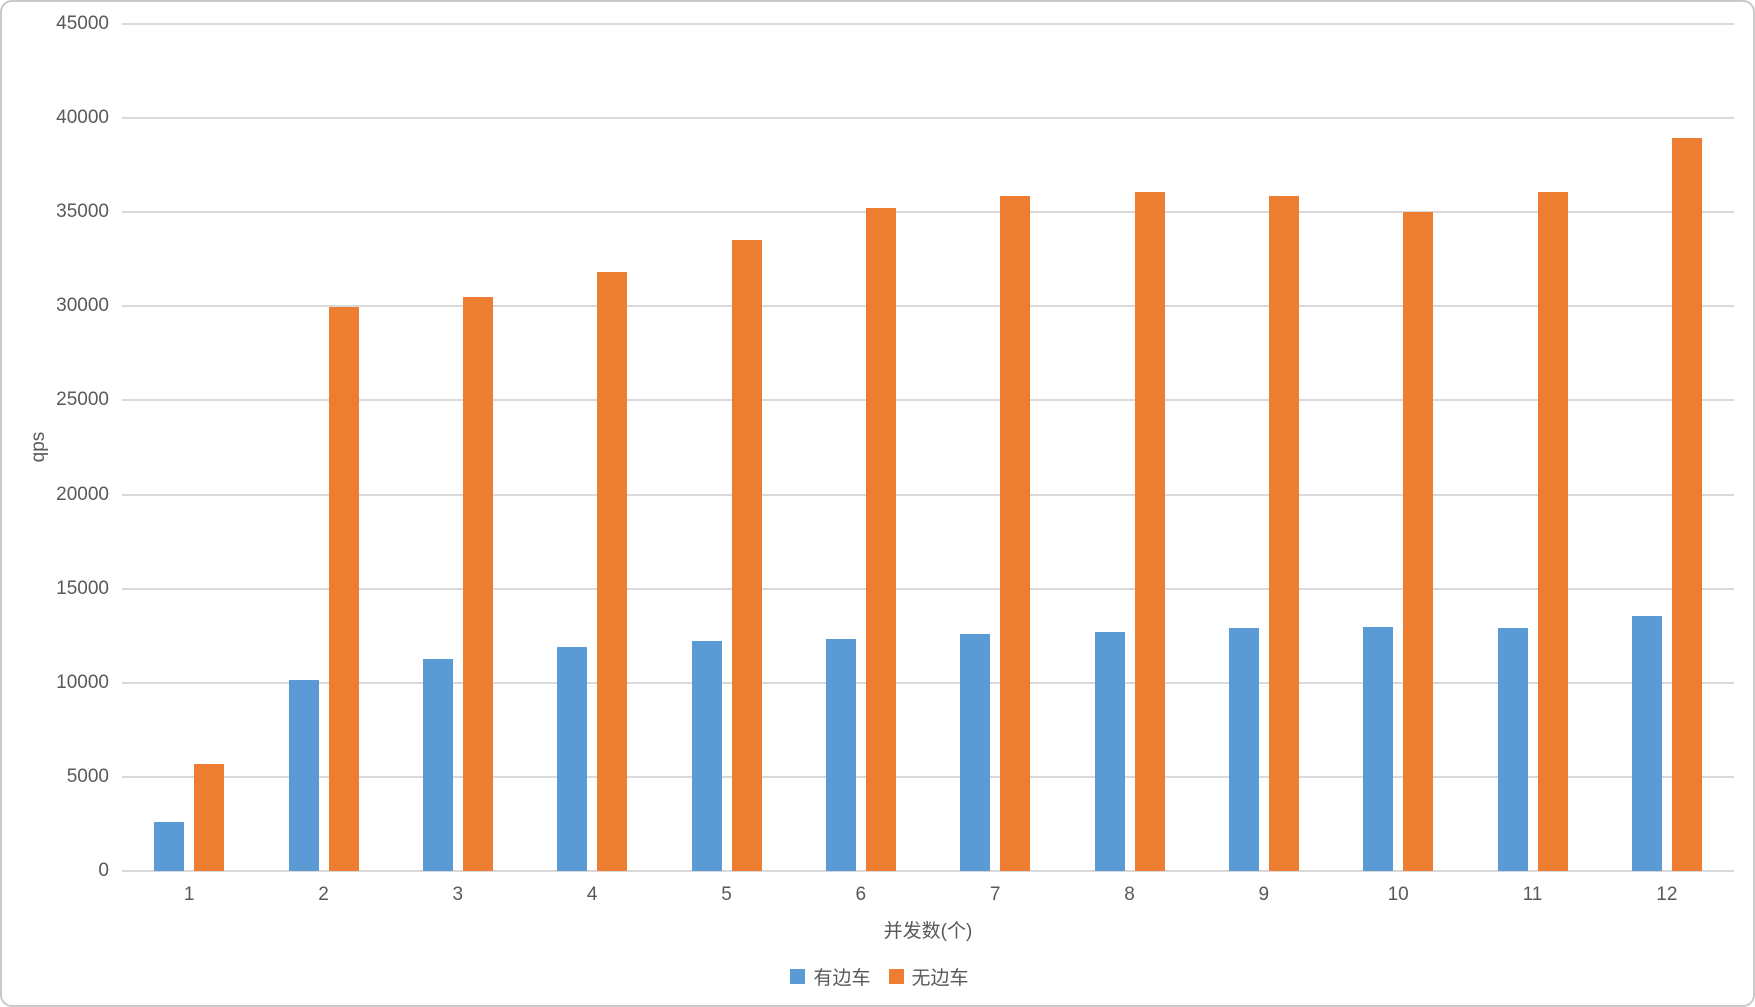 This screenshot has width=1755, height=1007. I want to click on bar-有边车-12, so click(1646, 743).